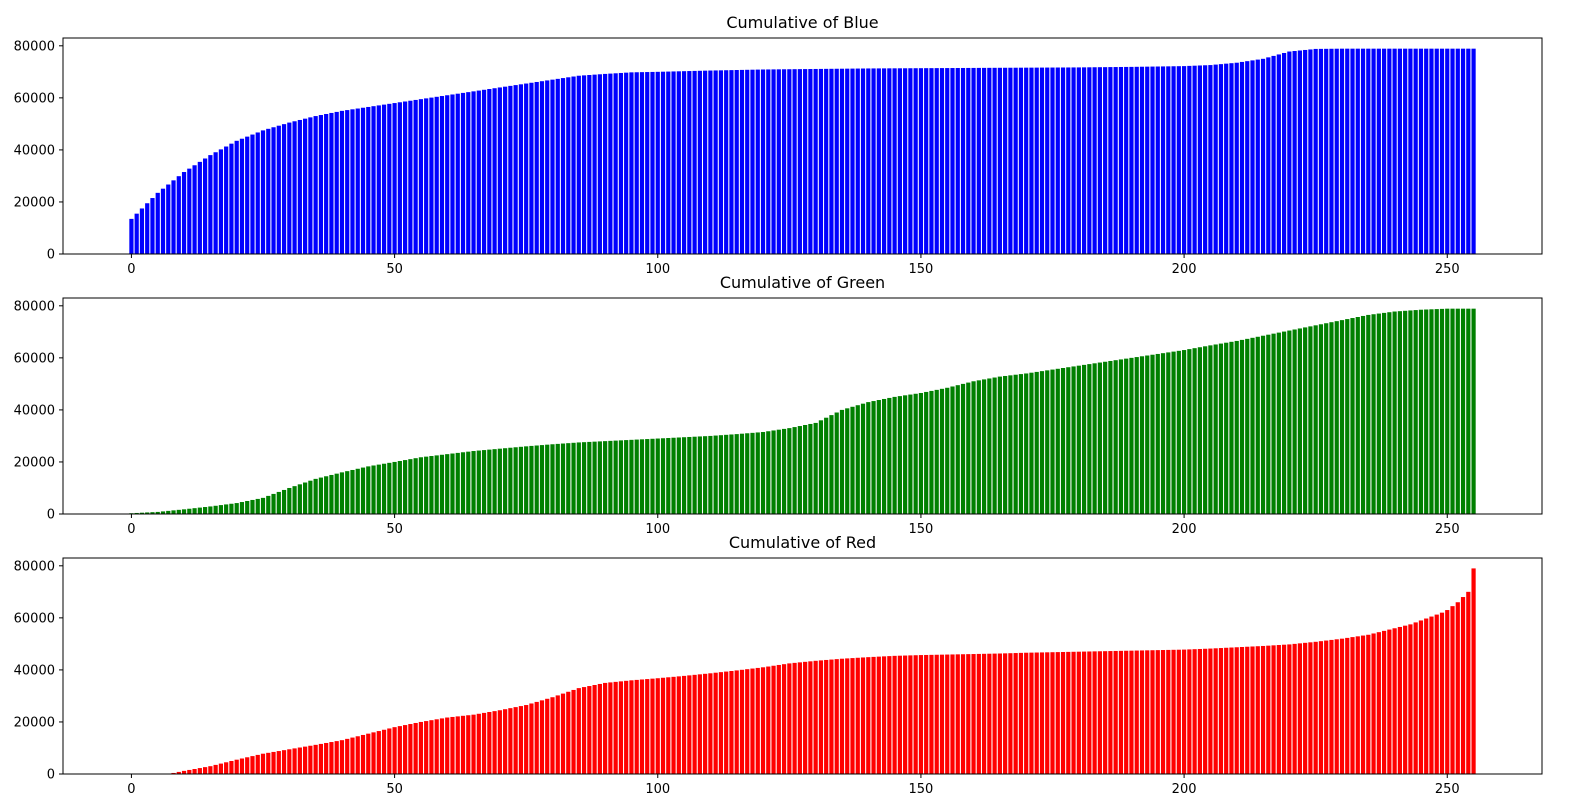 The image size is (1576, 812). Describe the element at coordinates (34, 670) in the screenshot. I see `y-tick-label: 40000` at that location.